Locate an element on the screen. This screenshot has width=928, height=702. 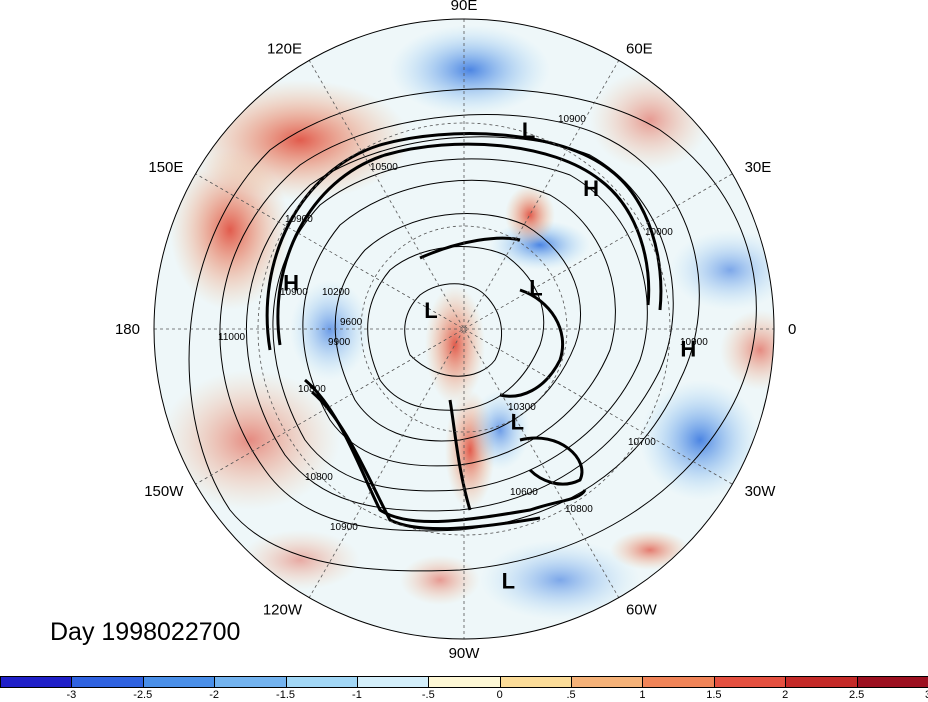
longitude-label: 90E is located at coordinates (464, 7).